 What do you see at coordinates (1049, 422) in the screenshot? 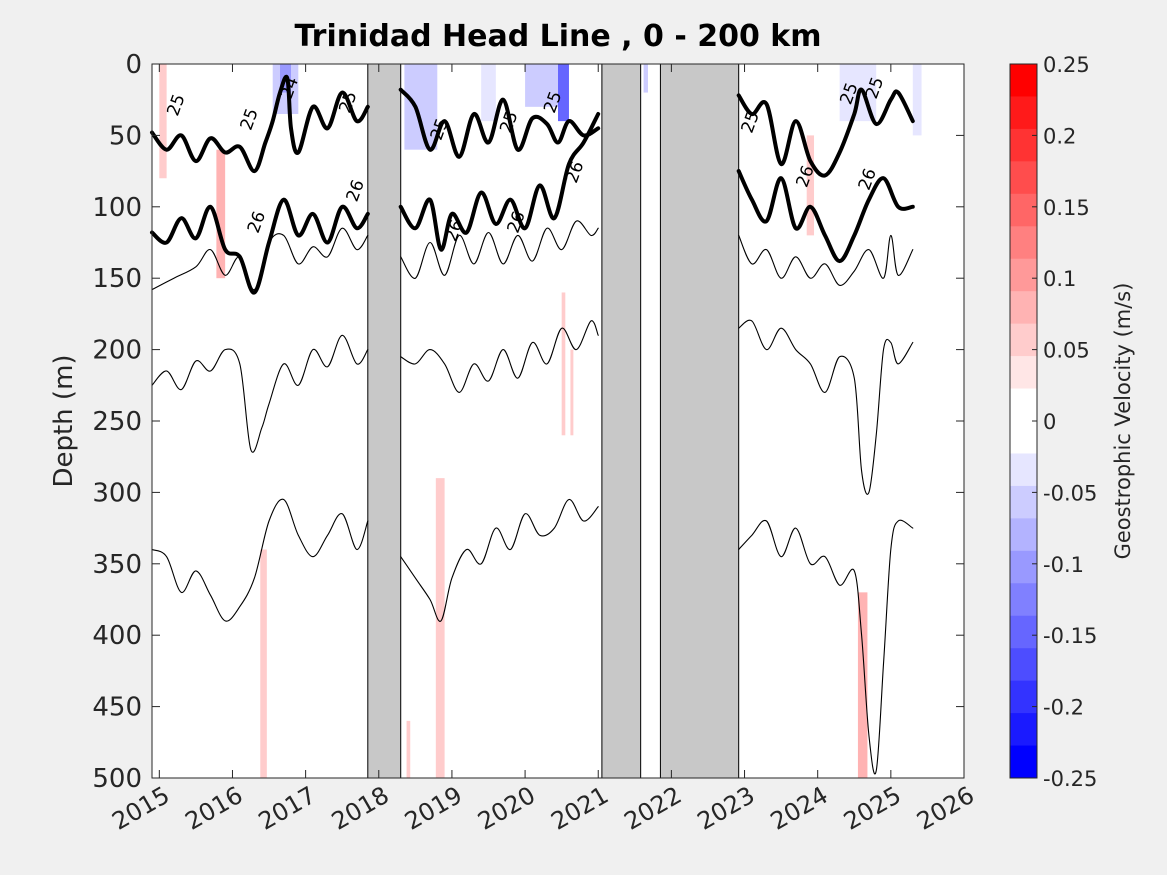
I see `colorbar-tick-label: 0` at bounding box center [1049, 422].